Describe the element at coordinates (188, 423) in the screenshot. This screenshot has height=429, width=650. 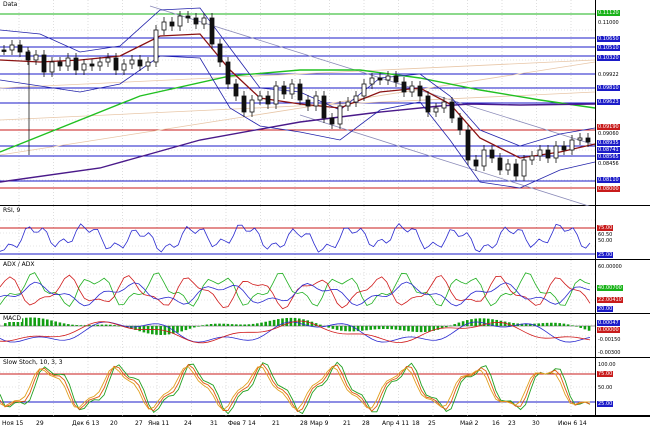
I see `time-tick-label: 24` at that location.